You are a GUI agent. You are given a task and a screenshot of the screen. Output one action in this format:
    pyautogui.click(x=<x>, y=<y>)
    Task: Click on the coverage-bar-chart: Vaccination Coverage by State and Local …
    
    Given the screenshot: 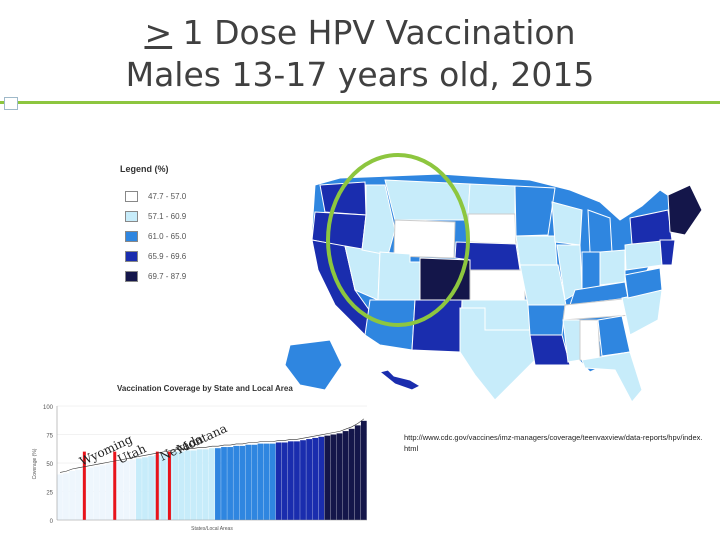 What is the action you would take?
    pyautogui.click(x=197, y=459)
    